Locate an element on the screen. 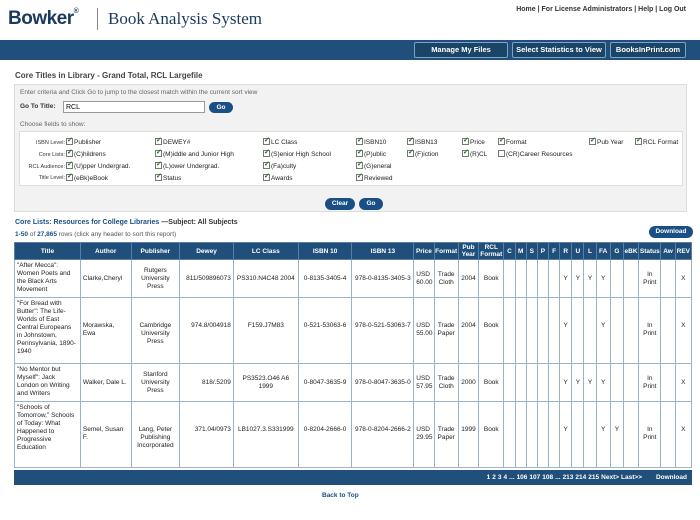 The width and height of the screenshot is (700, 520). column-header: REV is located at coordinates (683, 251).